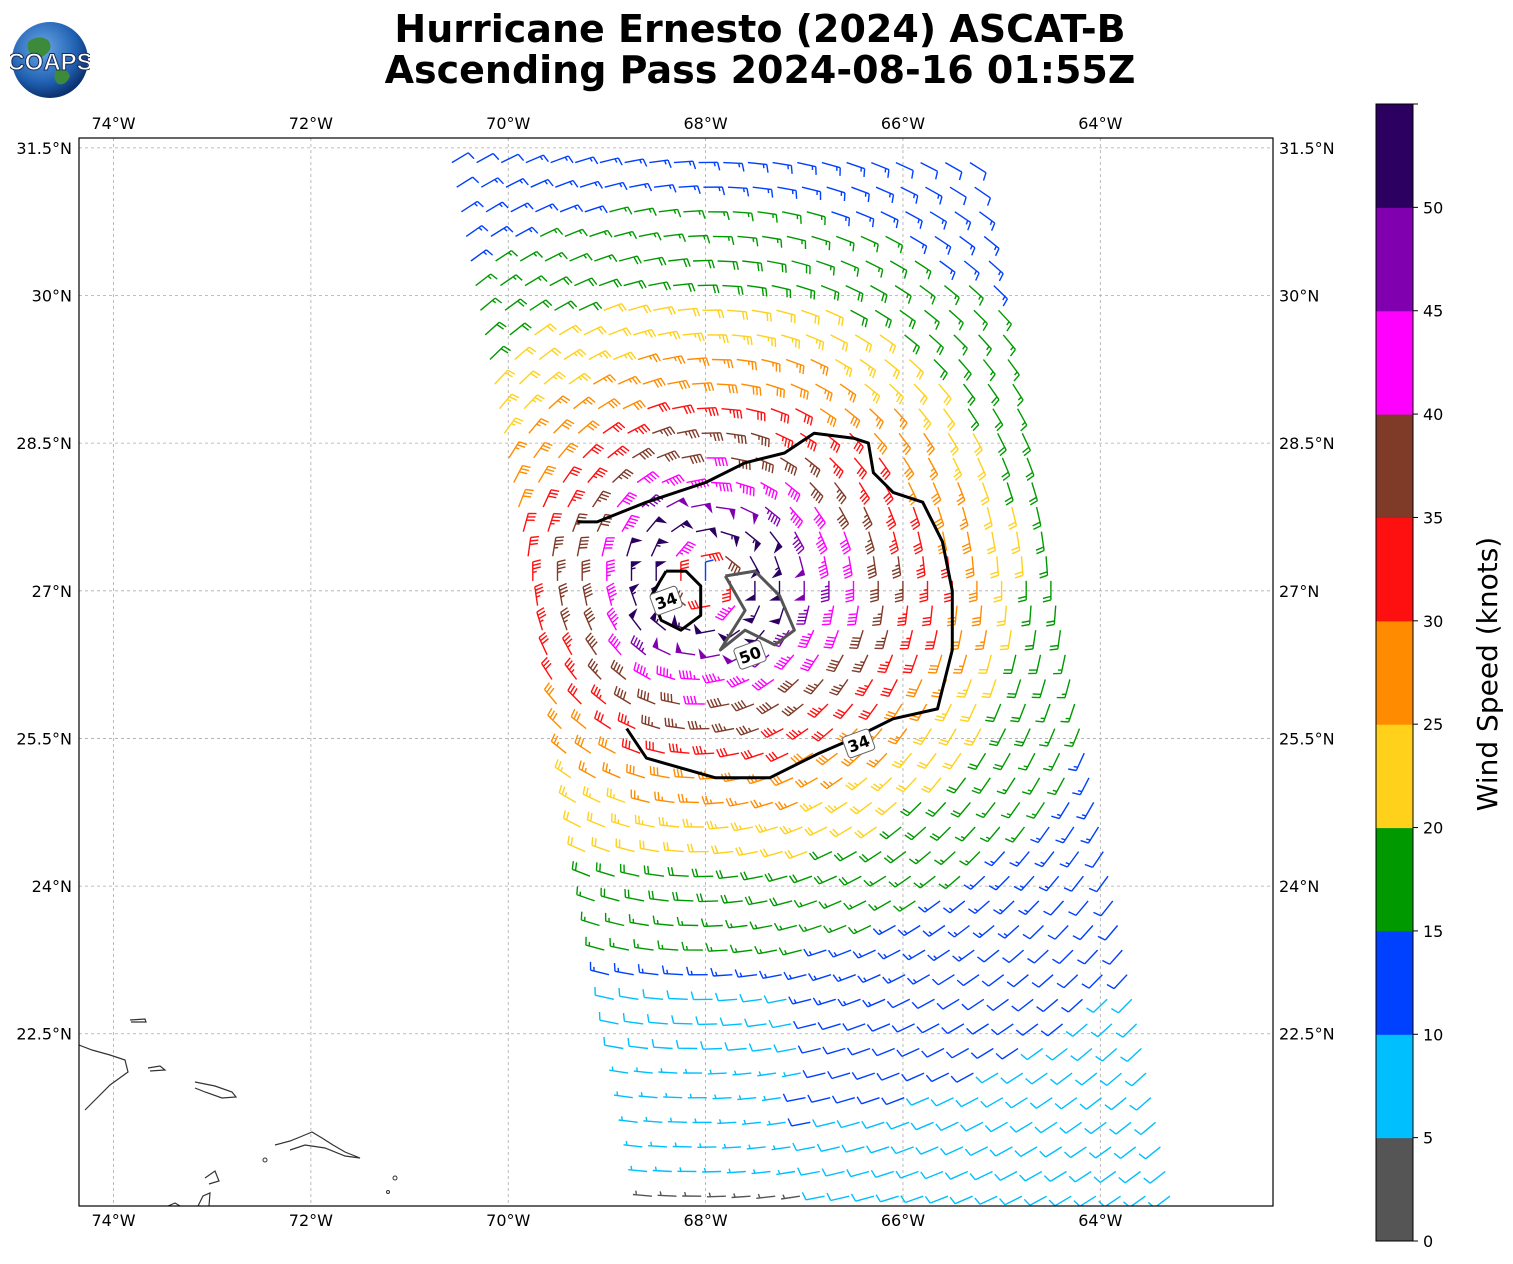  I want to click on contour-34-kt, so click(765, 605).